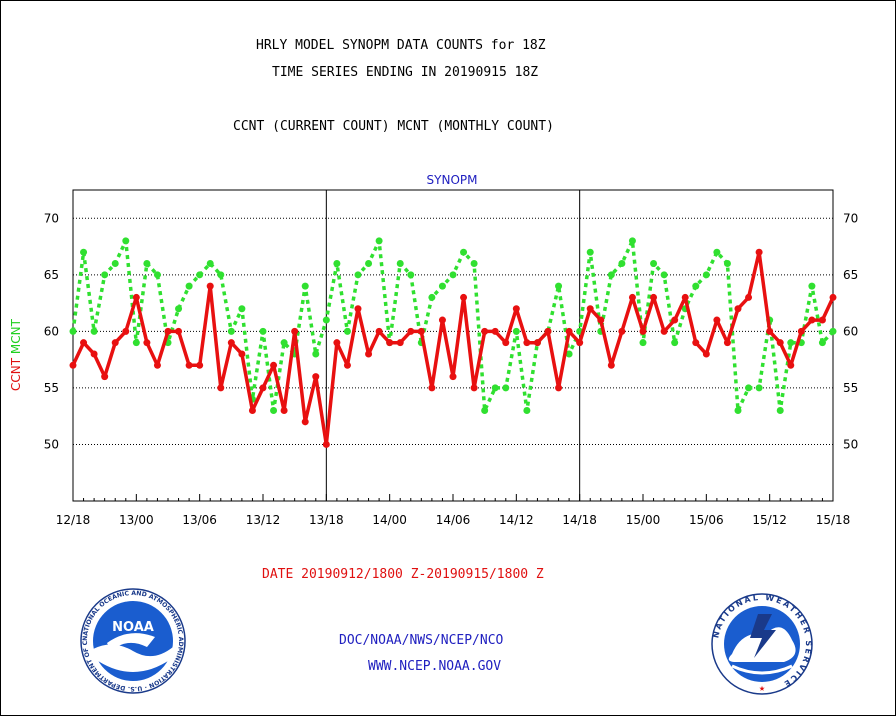  What do you see at coordinates (389, 520) in the screenshot?
I see `x-tick-label: 14/00` at bounding box center [389, 520].